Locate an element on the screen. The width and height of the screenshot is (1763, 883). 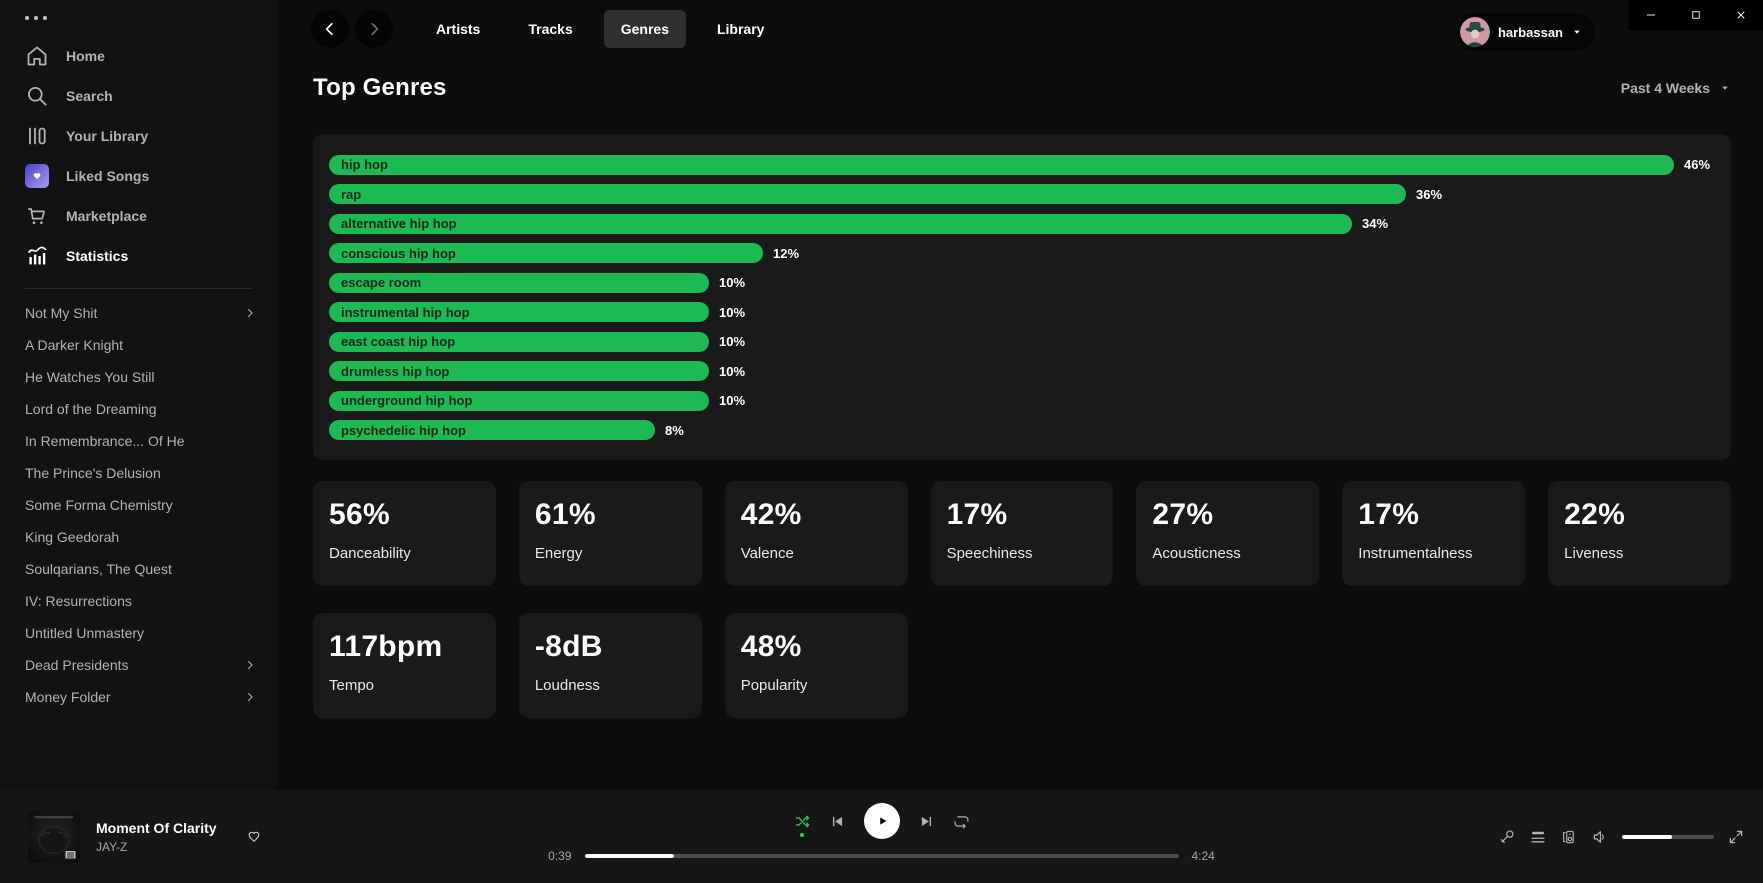
repeat-button is located at coordinates (961, 821).